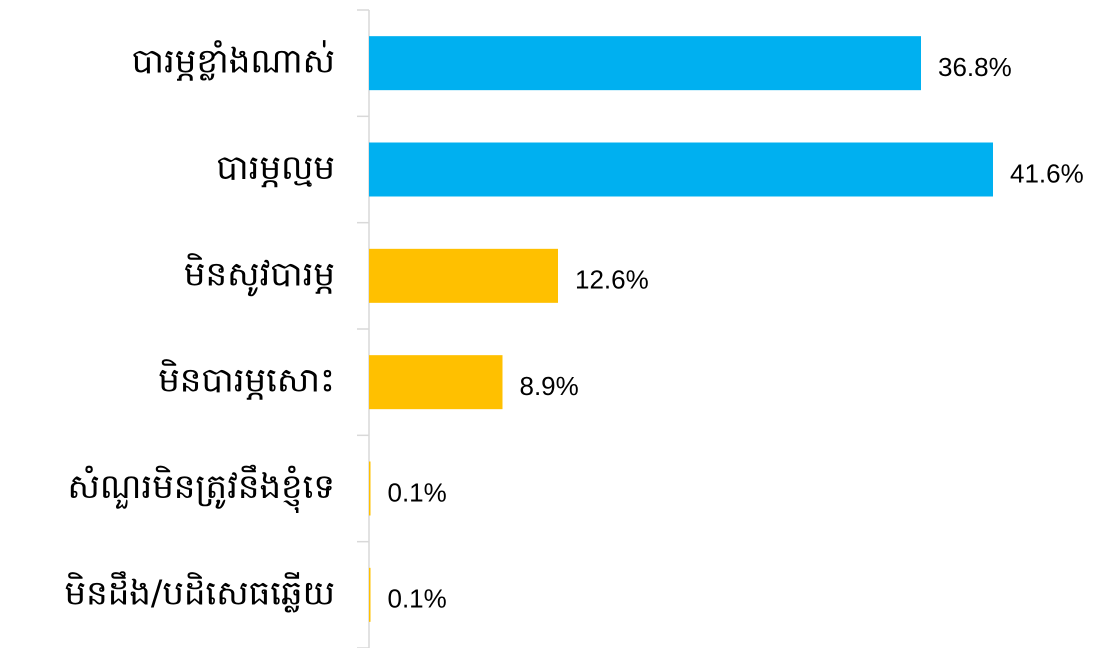 The width and height of the screenshot is (1104, 648). What do you see at coordinates (1047, 173) in the screenshot?
I see `value-label: 41.6%` at bounding box center [1047, 173].